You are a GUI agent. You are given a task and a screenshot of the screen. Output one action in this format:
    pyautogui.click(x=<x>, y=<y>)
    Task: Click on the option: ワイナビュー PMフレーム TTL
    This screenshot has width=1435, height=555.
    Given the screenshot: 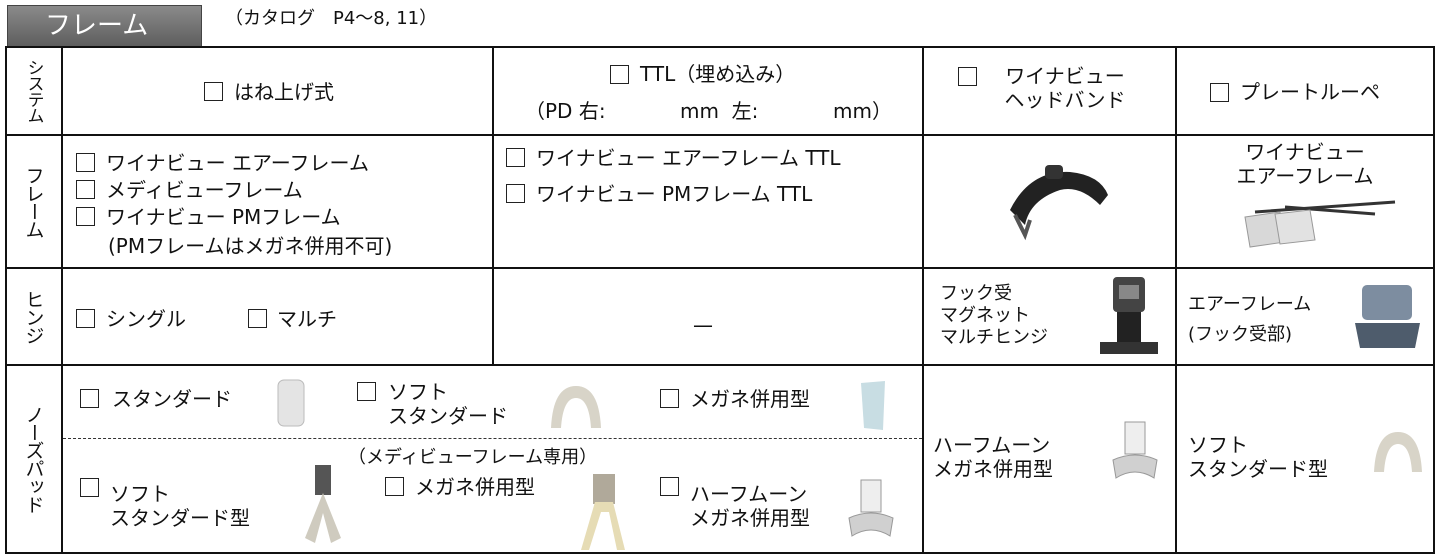 What is the action you would take?
    pyautogui.click(x=674, y=194)
    